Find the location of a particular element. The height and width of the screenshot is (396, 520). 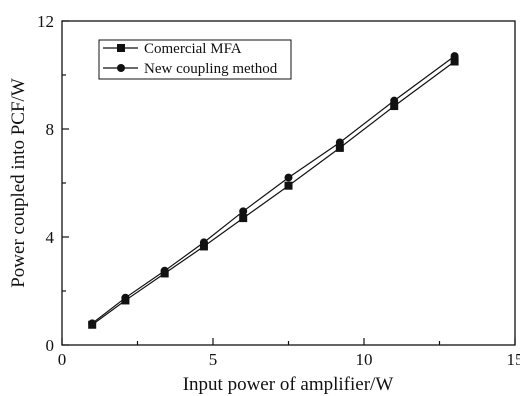

y-tick-label: 0 is located at coordinates (50, 345).